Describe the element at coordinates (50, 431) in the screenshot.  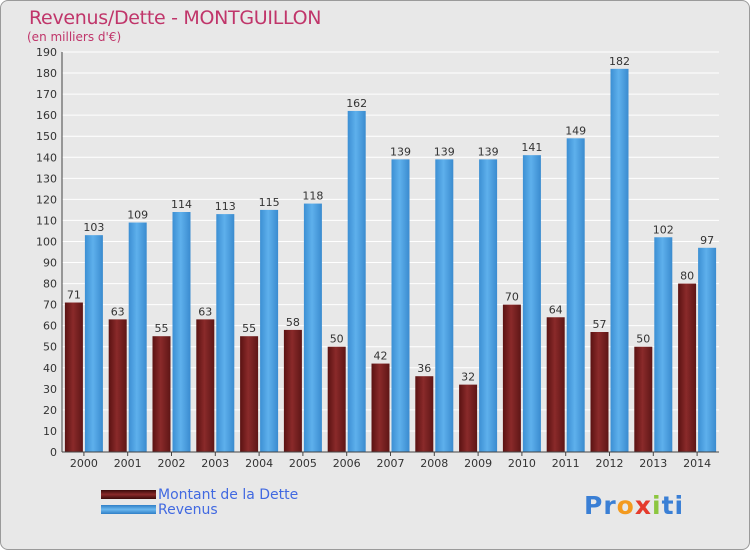
I see `y-tick-label: 10` at that location.